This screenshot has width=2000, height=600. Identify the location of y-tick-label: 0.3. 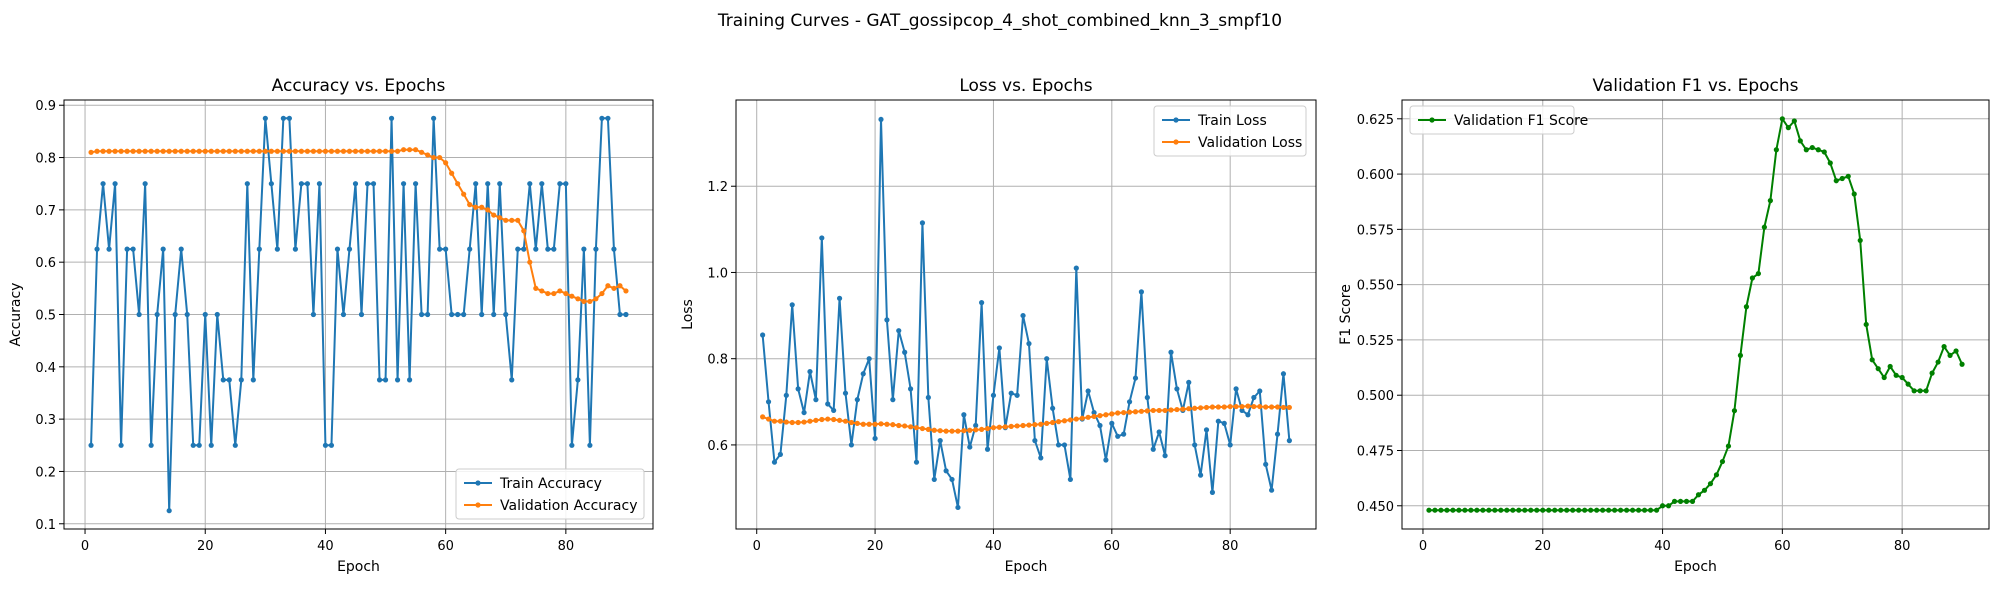
(45, 420).